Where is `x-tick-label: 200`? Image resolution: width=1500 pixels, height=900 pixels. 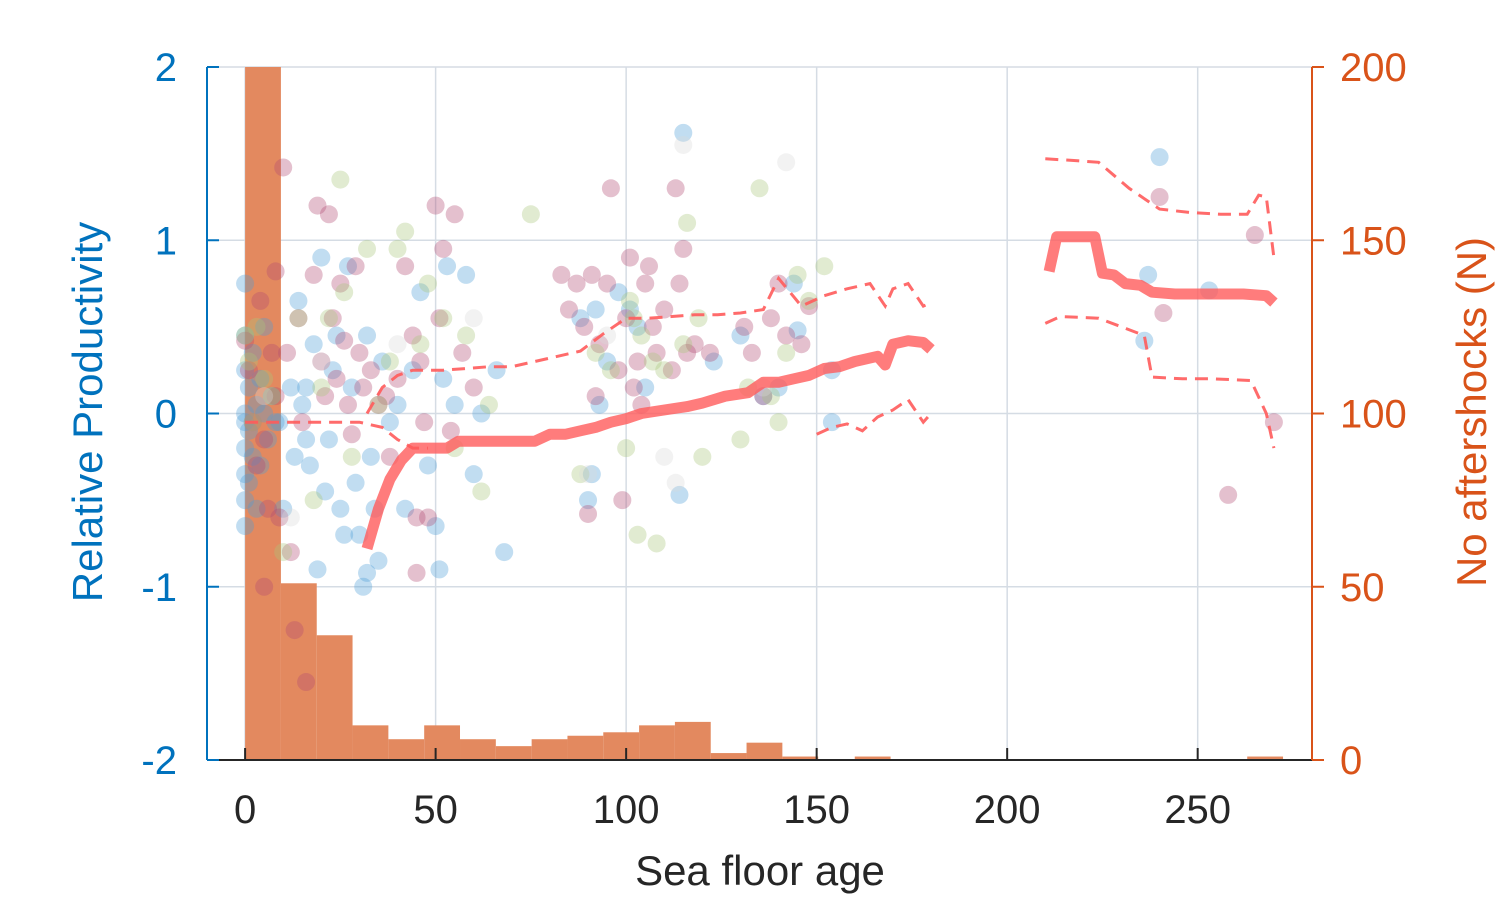
x-tick-label: 200 is located at coordinates (1007, 810).